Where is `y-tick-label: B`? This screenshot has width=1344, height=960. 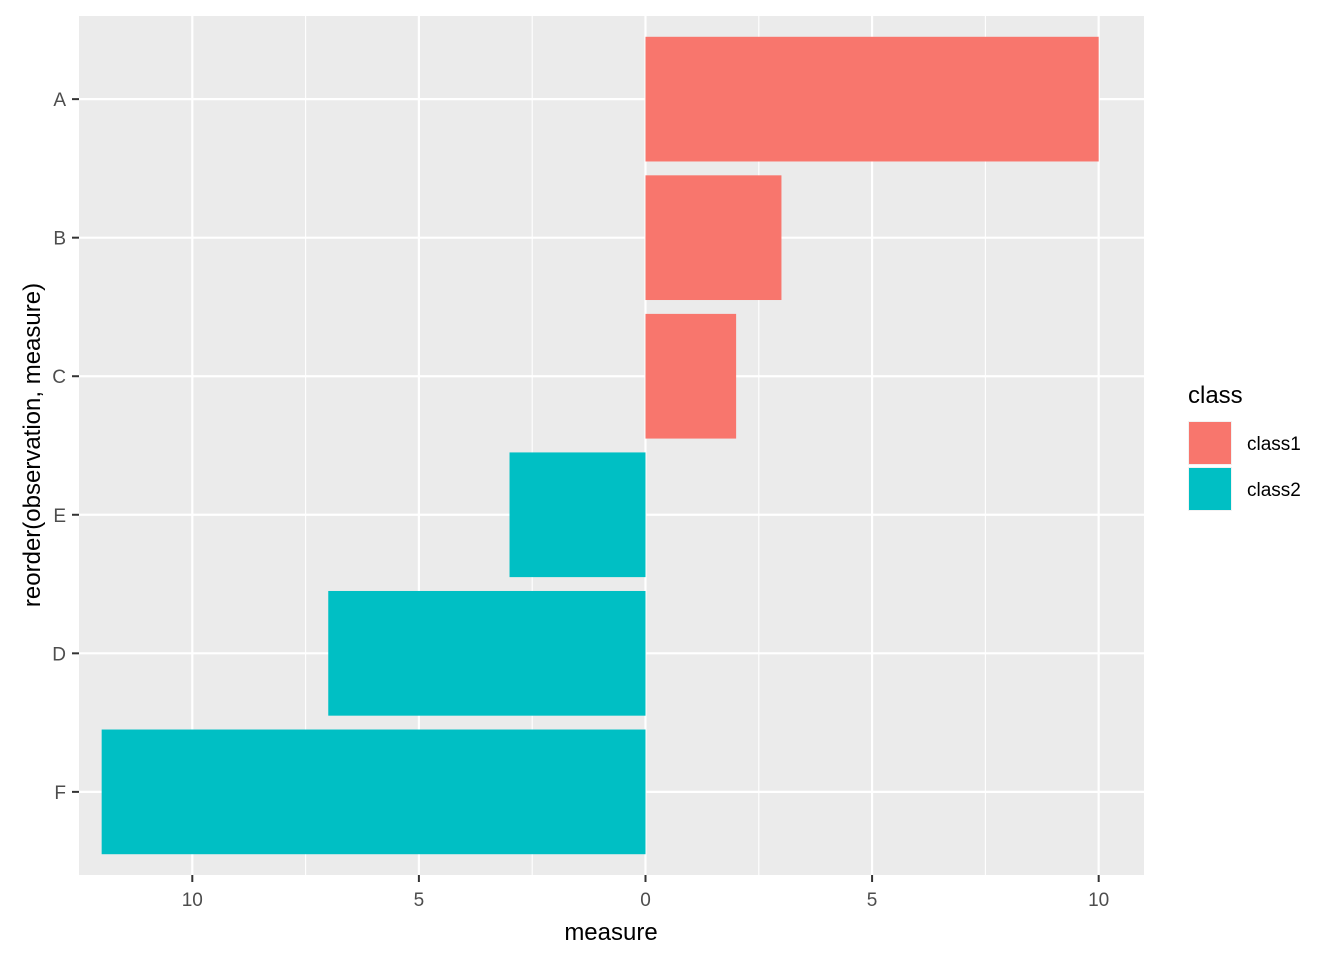
y-tick-label: B is located at coordinates (59, 239).